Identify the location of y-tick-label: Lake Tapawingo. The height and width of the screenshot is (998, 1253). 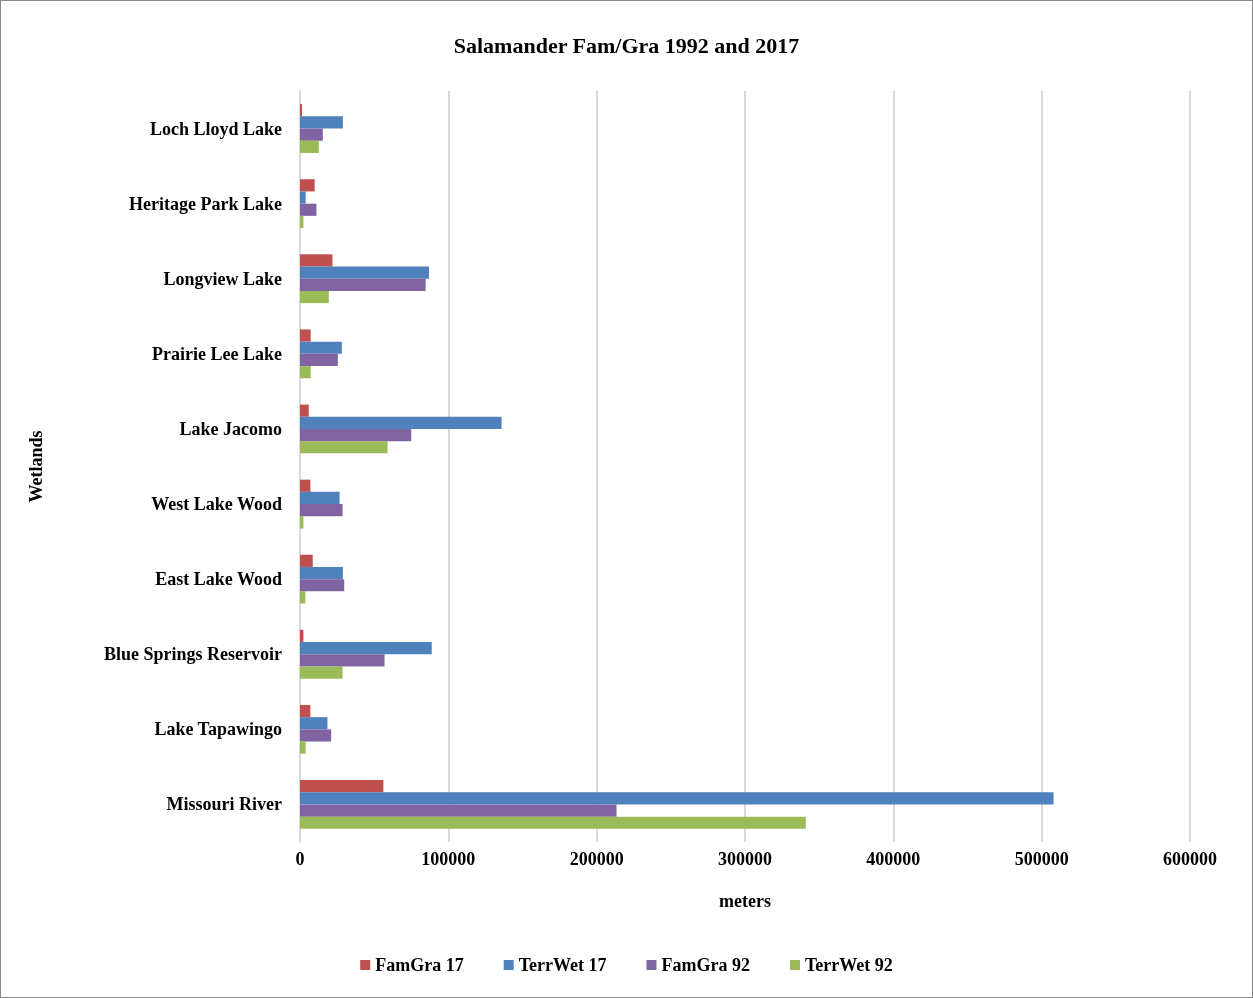
(218, 729).